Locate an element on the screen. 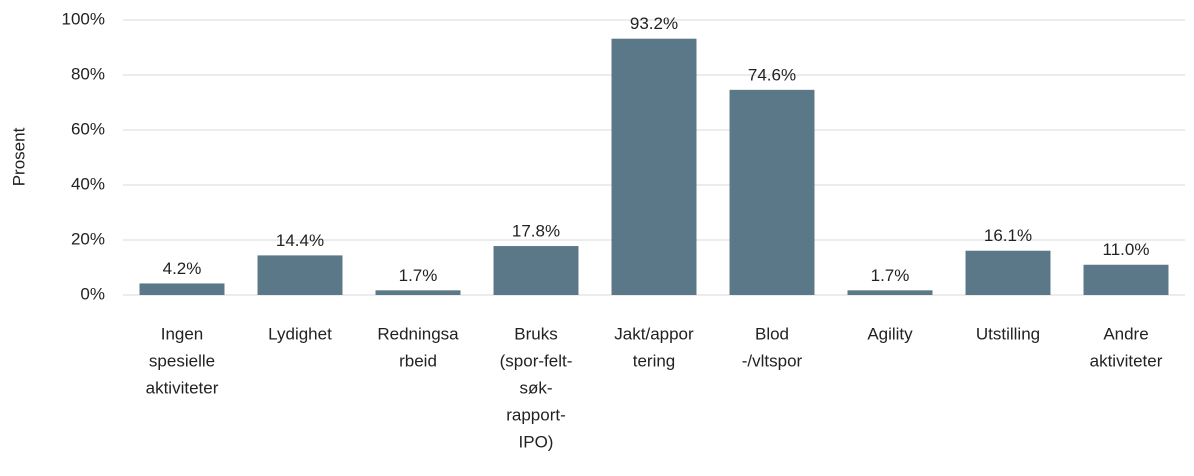  x-tick-label: Redningsa is located at coordinates (418, 333).